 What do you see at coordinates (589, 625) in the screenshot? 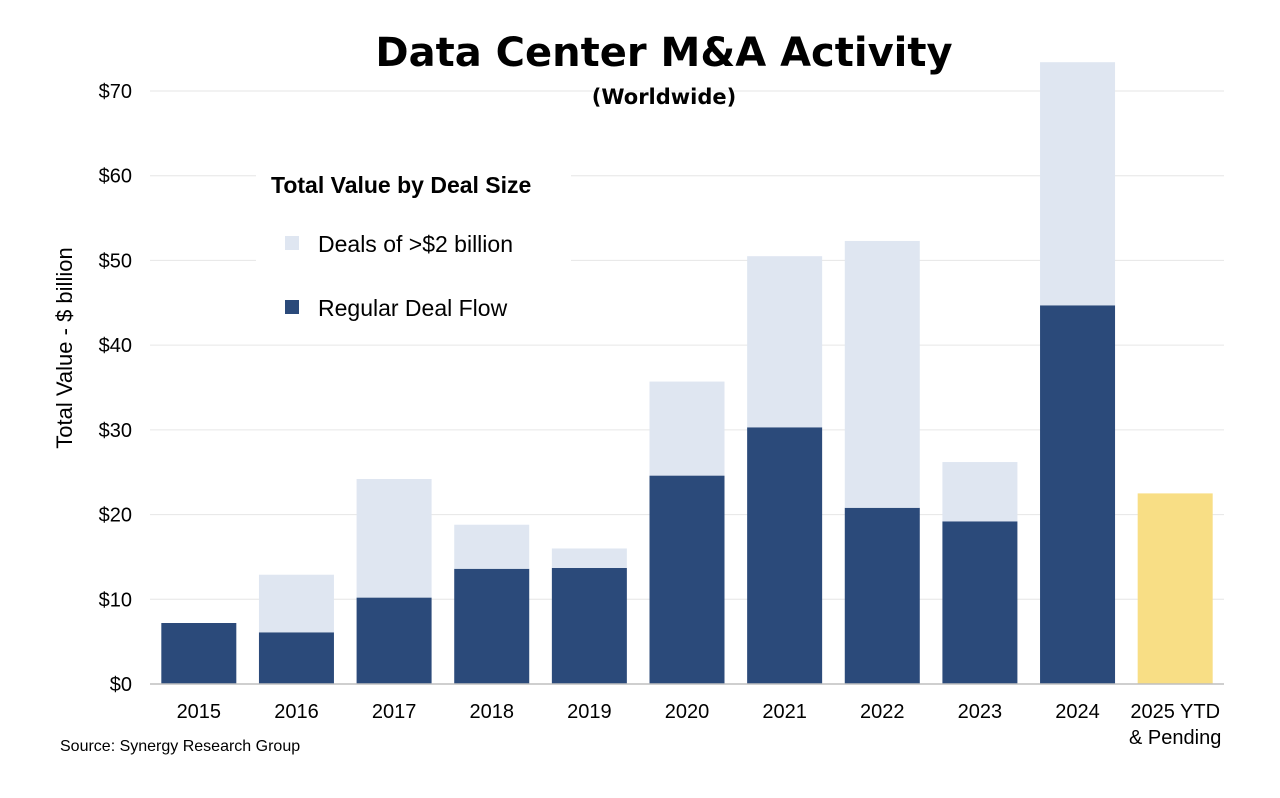
I see `bar-regular-deal-flow-2019` at bounding box center [589, 625].